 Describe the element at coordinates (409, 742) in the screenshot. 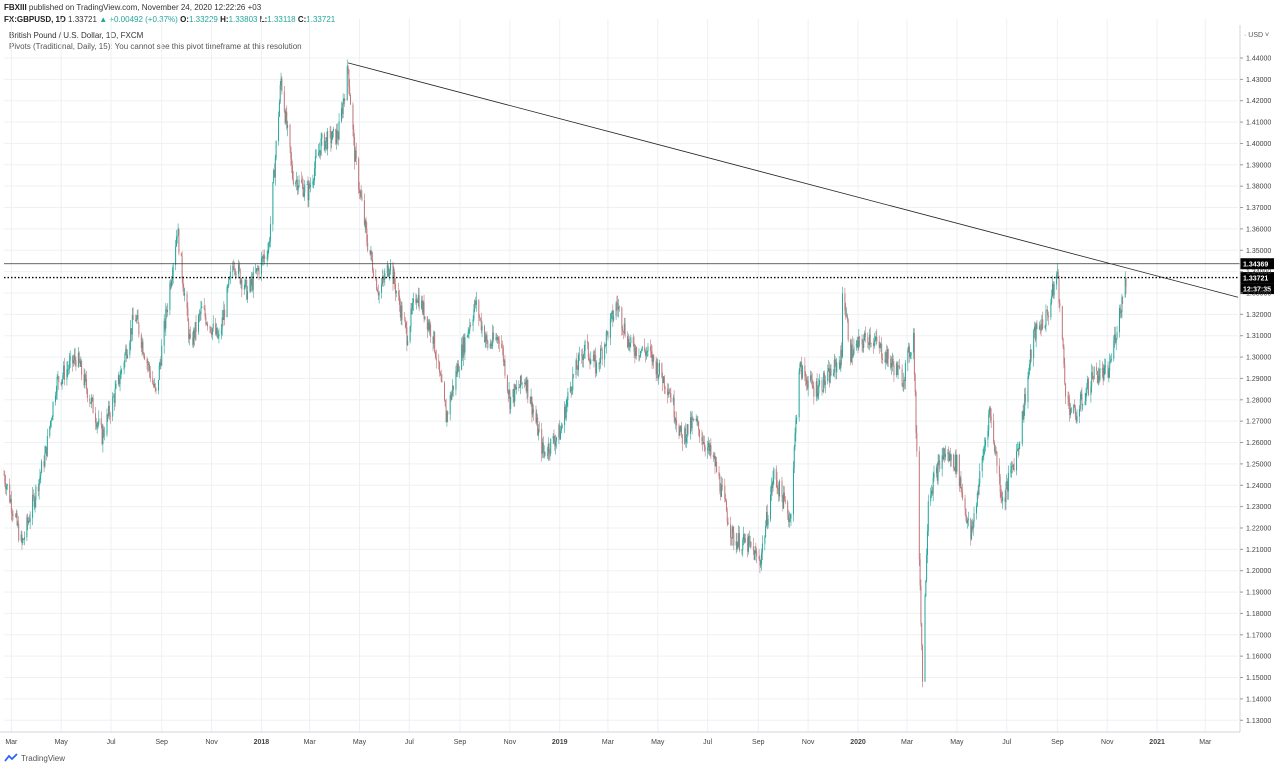

I see `x-tick-label: Jul` at that location.